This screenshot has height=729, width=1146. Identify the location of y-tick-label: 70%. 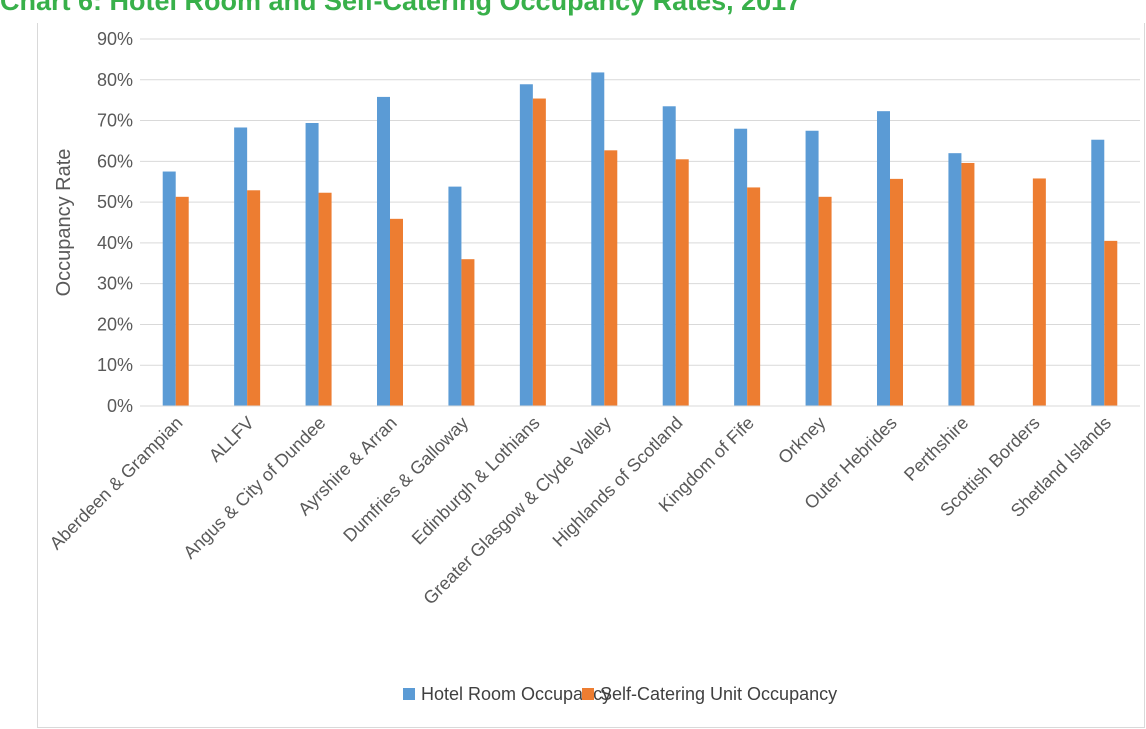
(115, 121).